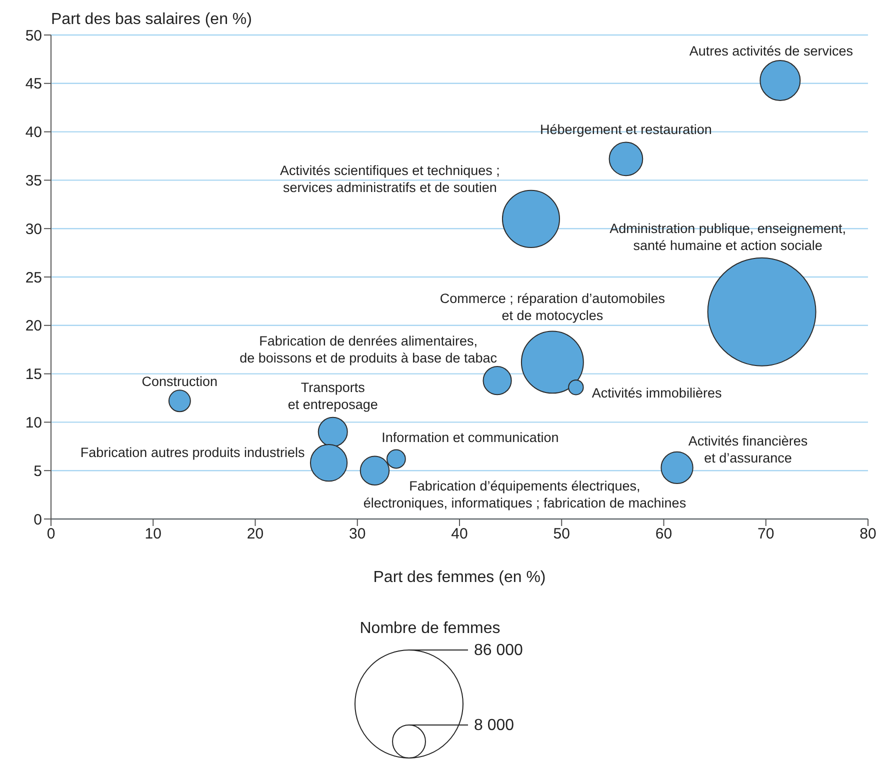  What do you see at coordinates (33, 277) in the screenshot?
I see `y-tick-label: 25` at bounding box center [33, 277].